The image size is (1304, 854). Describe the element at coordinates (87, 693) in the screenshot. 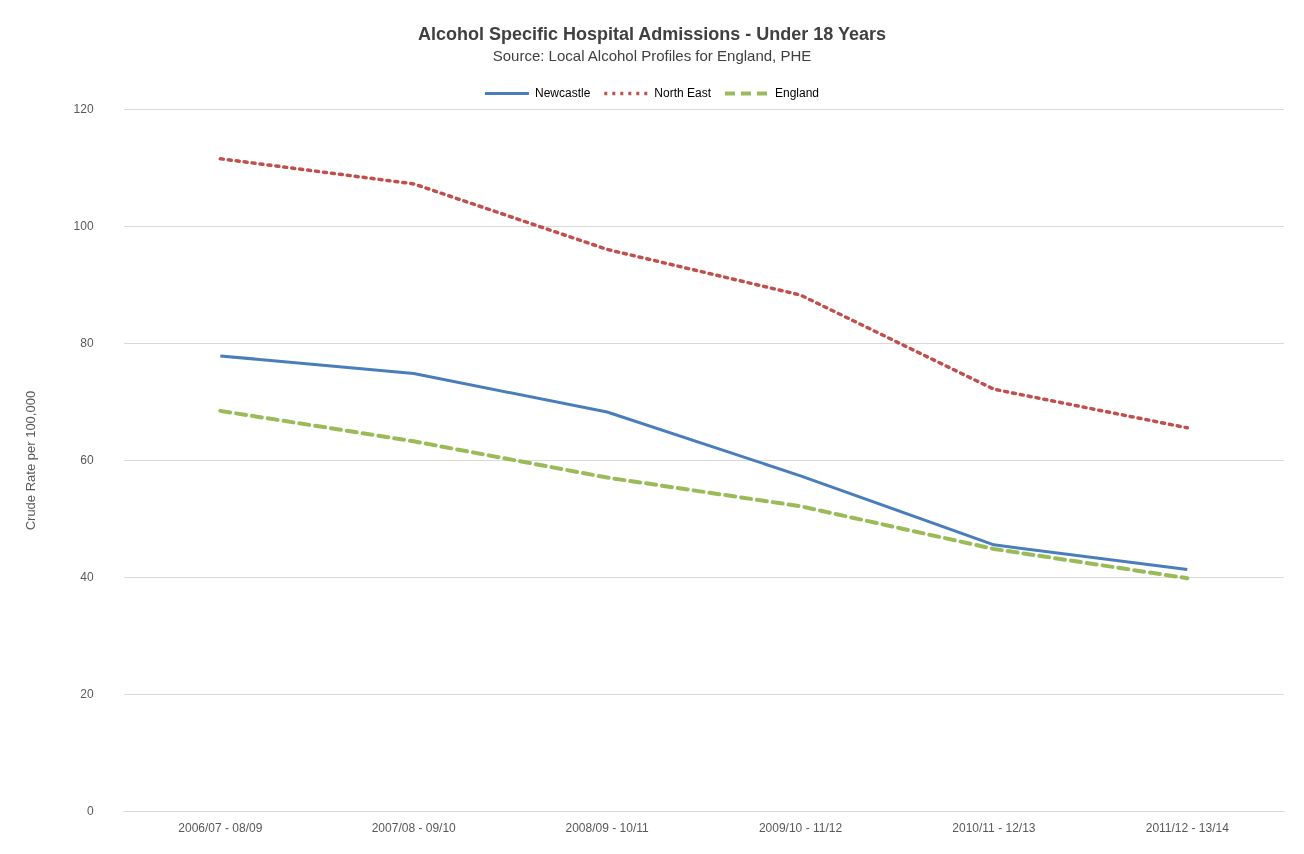

I see `y-tick-label: 20` at that location.